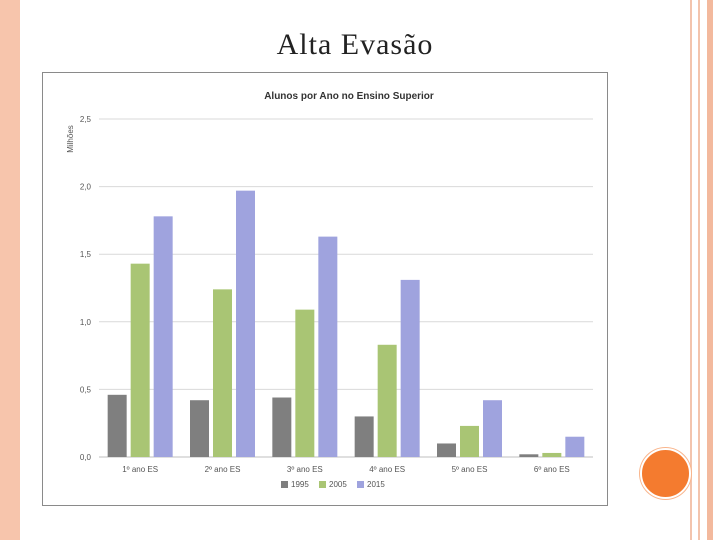 This screenshot has height=540, width=720. Describe the element at coordinates (86, 288) in the screenshot. I see `y-axis-ticks: 0,0 0,5 1,0 1,5 2,0 2,5` at that location.